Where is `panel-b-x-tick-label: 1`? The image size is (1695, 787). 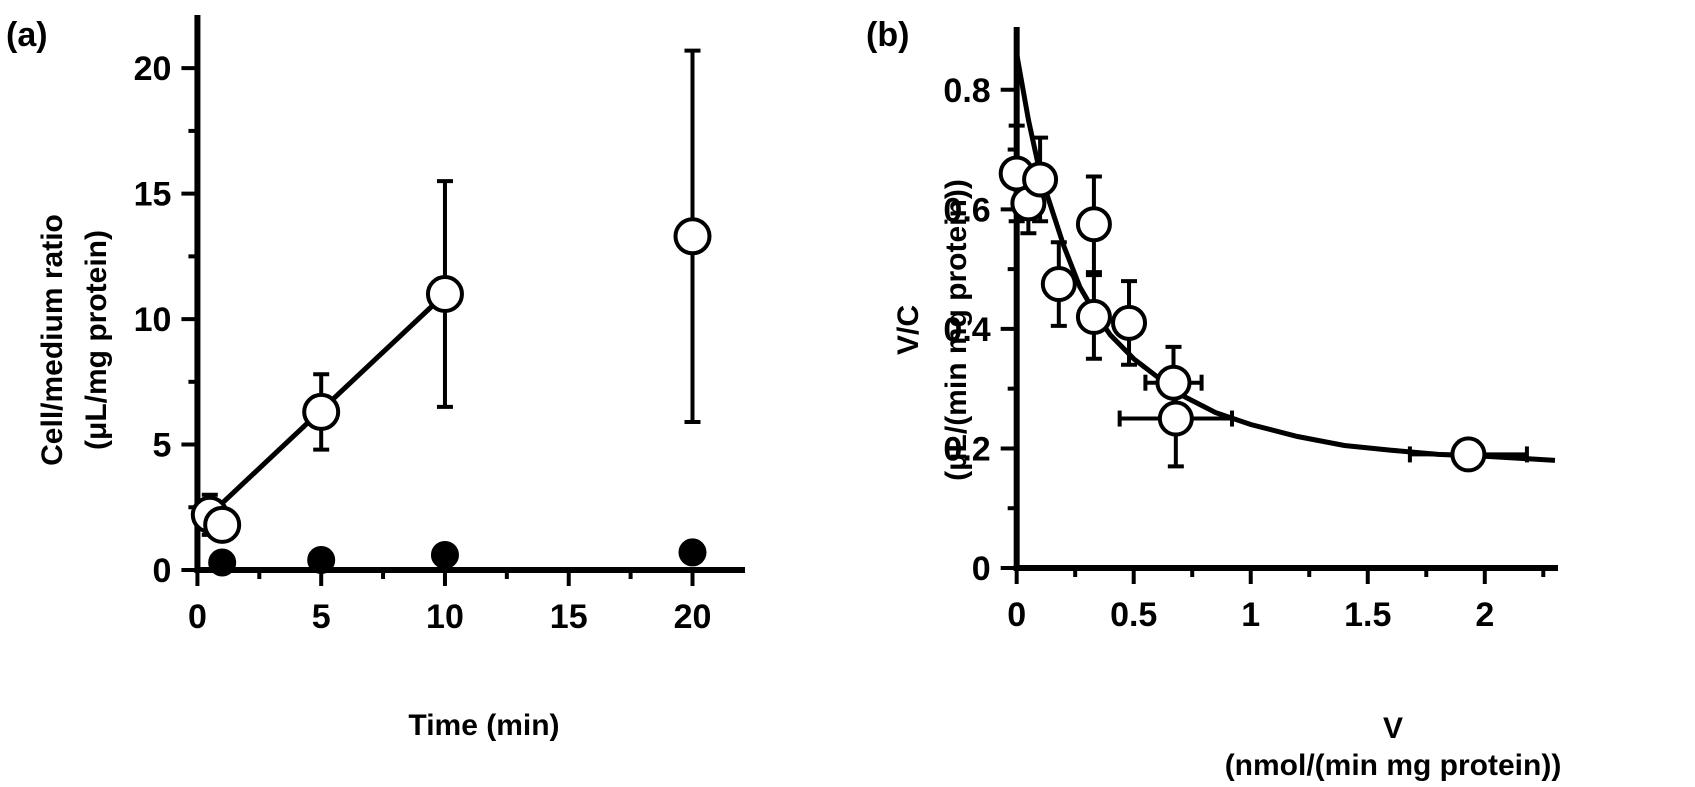 panel-b-x-tick-label: 1 is located at coordinates (1250, 615).